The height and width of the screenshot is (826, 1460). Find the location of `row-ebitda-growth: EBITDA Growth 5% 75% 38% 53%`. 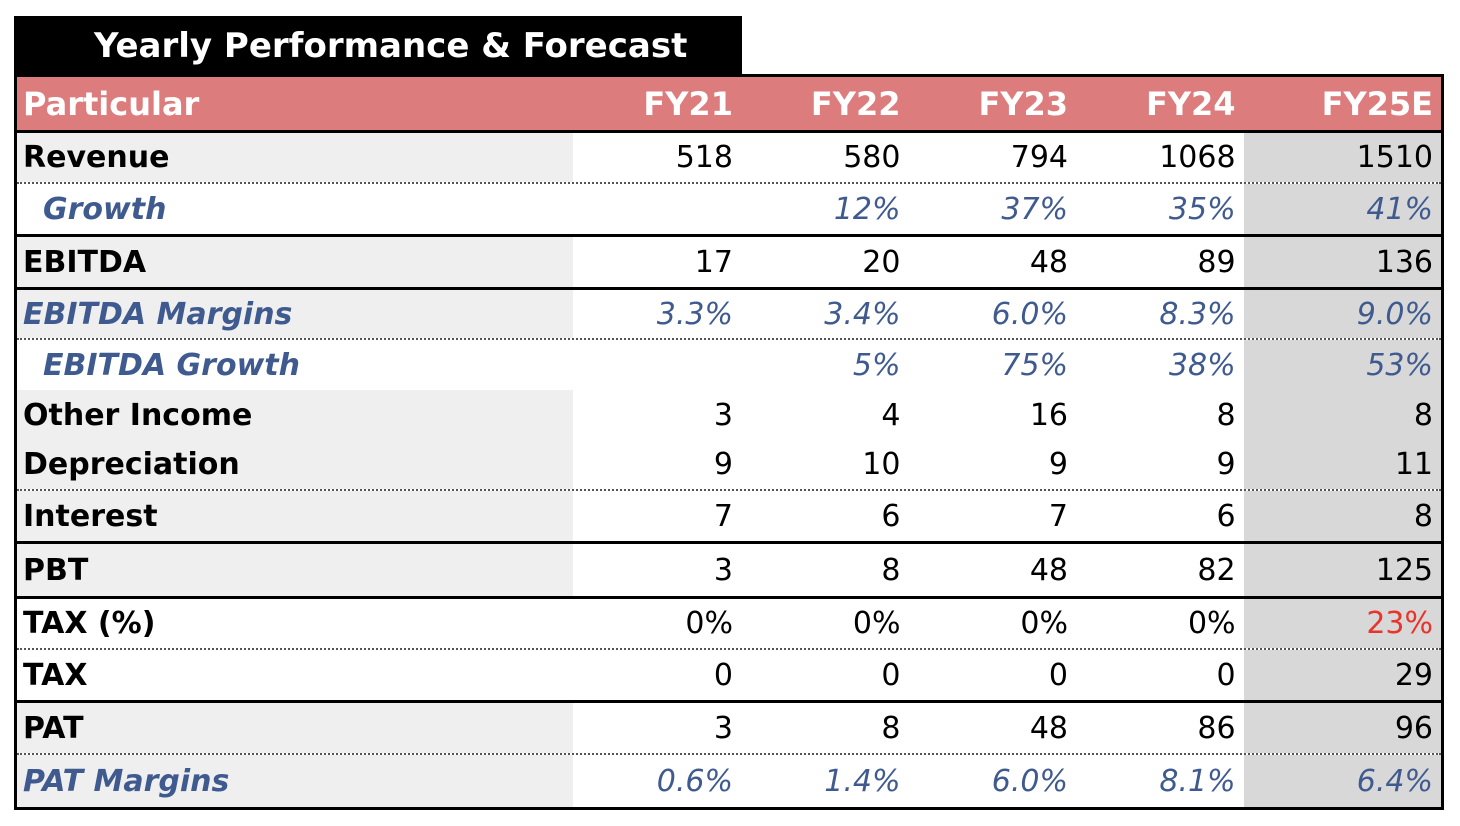

row-ebitda-growth: EBITDA Growth 5% 75% 38% 53% is located at coordinates (729, 365).